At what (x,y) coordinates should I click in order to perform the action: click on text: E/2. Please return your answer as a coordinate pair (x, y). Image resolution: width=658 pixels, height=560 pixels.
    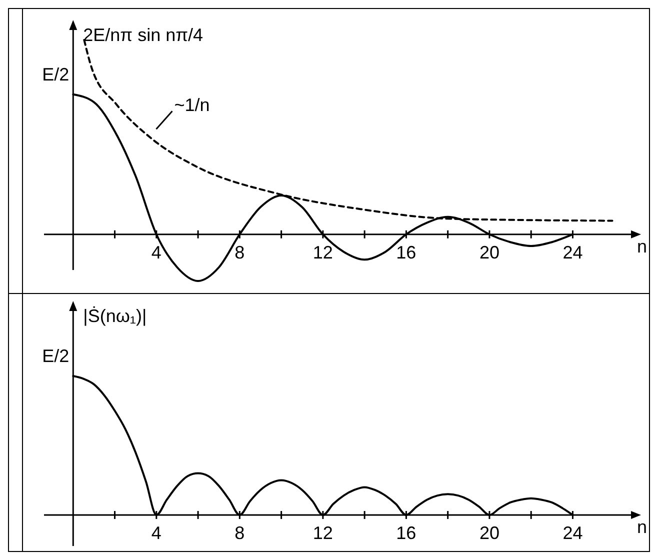
    Looking at the image, I should click on (56, 356).